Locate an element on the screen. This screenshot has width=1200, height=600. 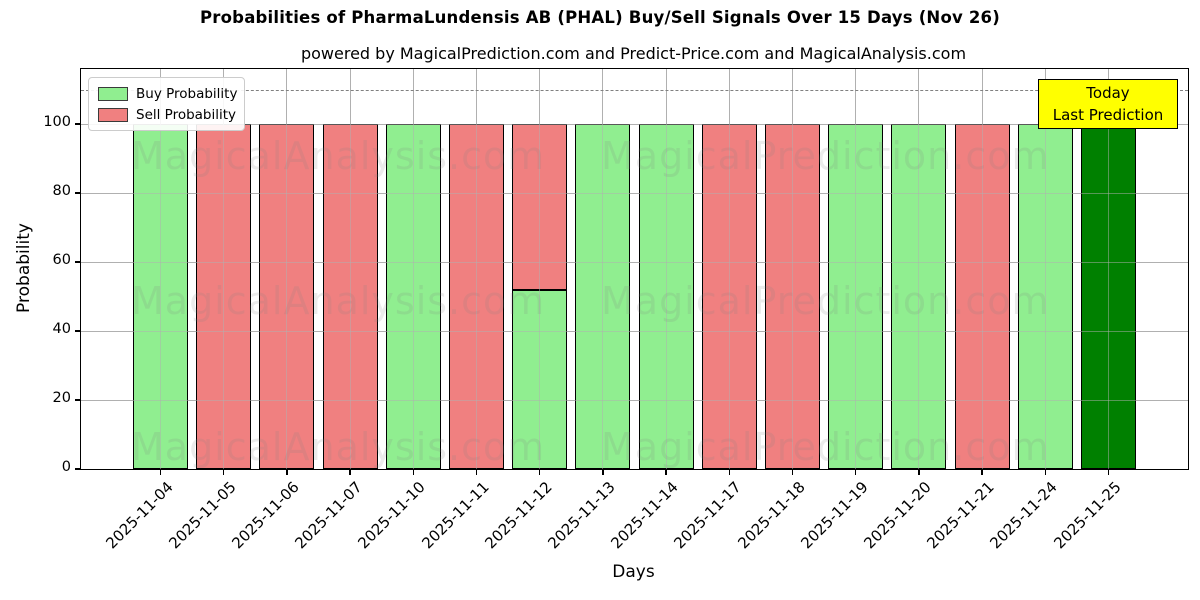
legend-entry-sell: Sell Probability is located at coordinates (167, 114).